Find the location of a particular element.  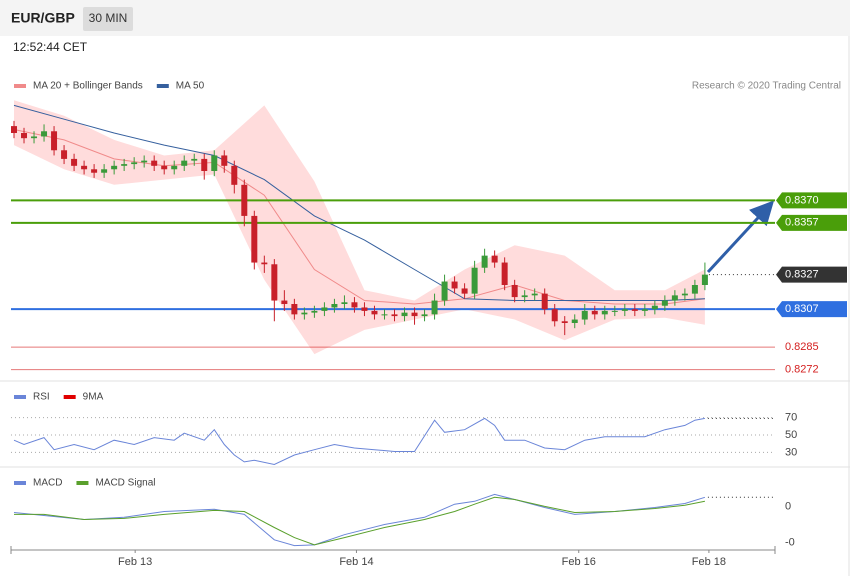

legend-label: 9MA is located at coordinates (93, 397).